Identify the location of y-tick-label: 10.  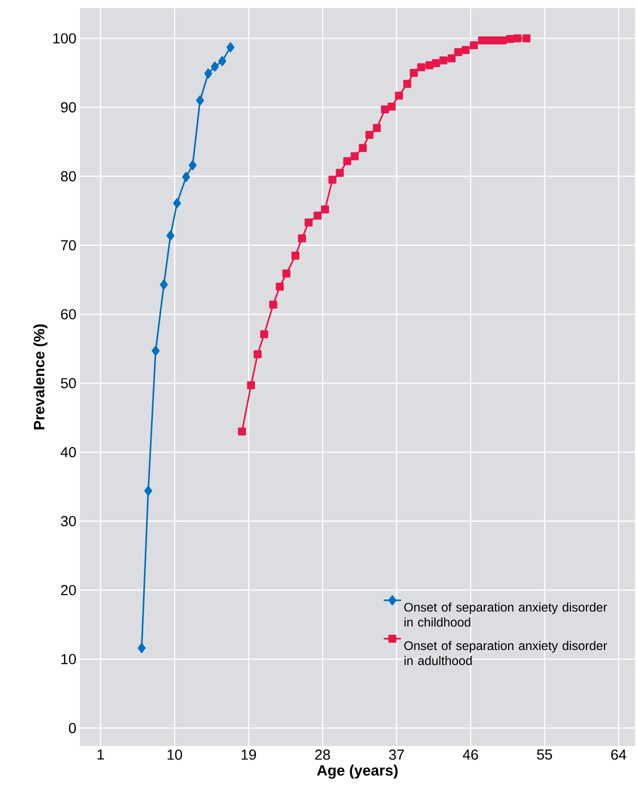
(68, 659).